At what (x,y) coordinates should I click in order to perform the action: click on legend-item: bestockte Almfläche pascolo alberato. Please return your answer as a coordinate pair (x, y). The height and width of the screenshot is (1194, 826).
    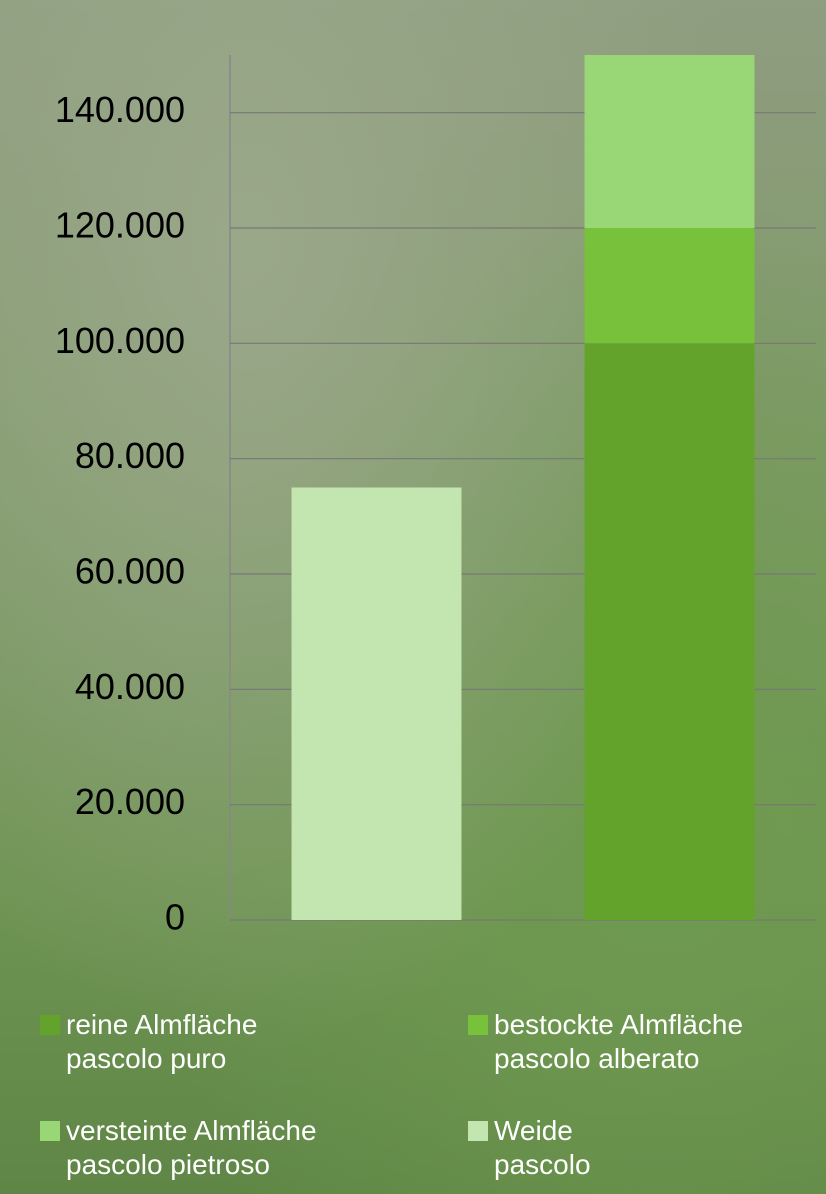
    Looking at the image, I should click on (605, 1042).